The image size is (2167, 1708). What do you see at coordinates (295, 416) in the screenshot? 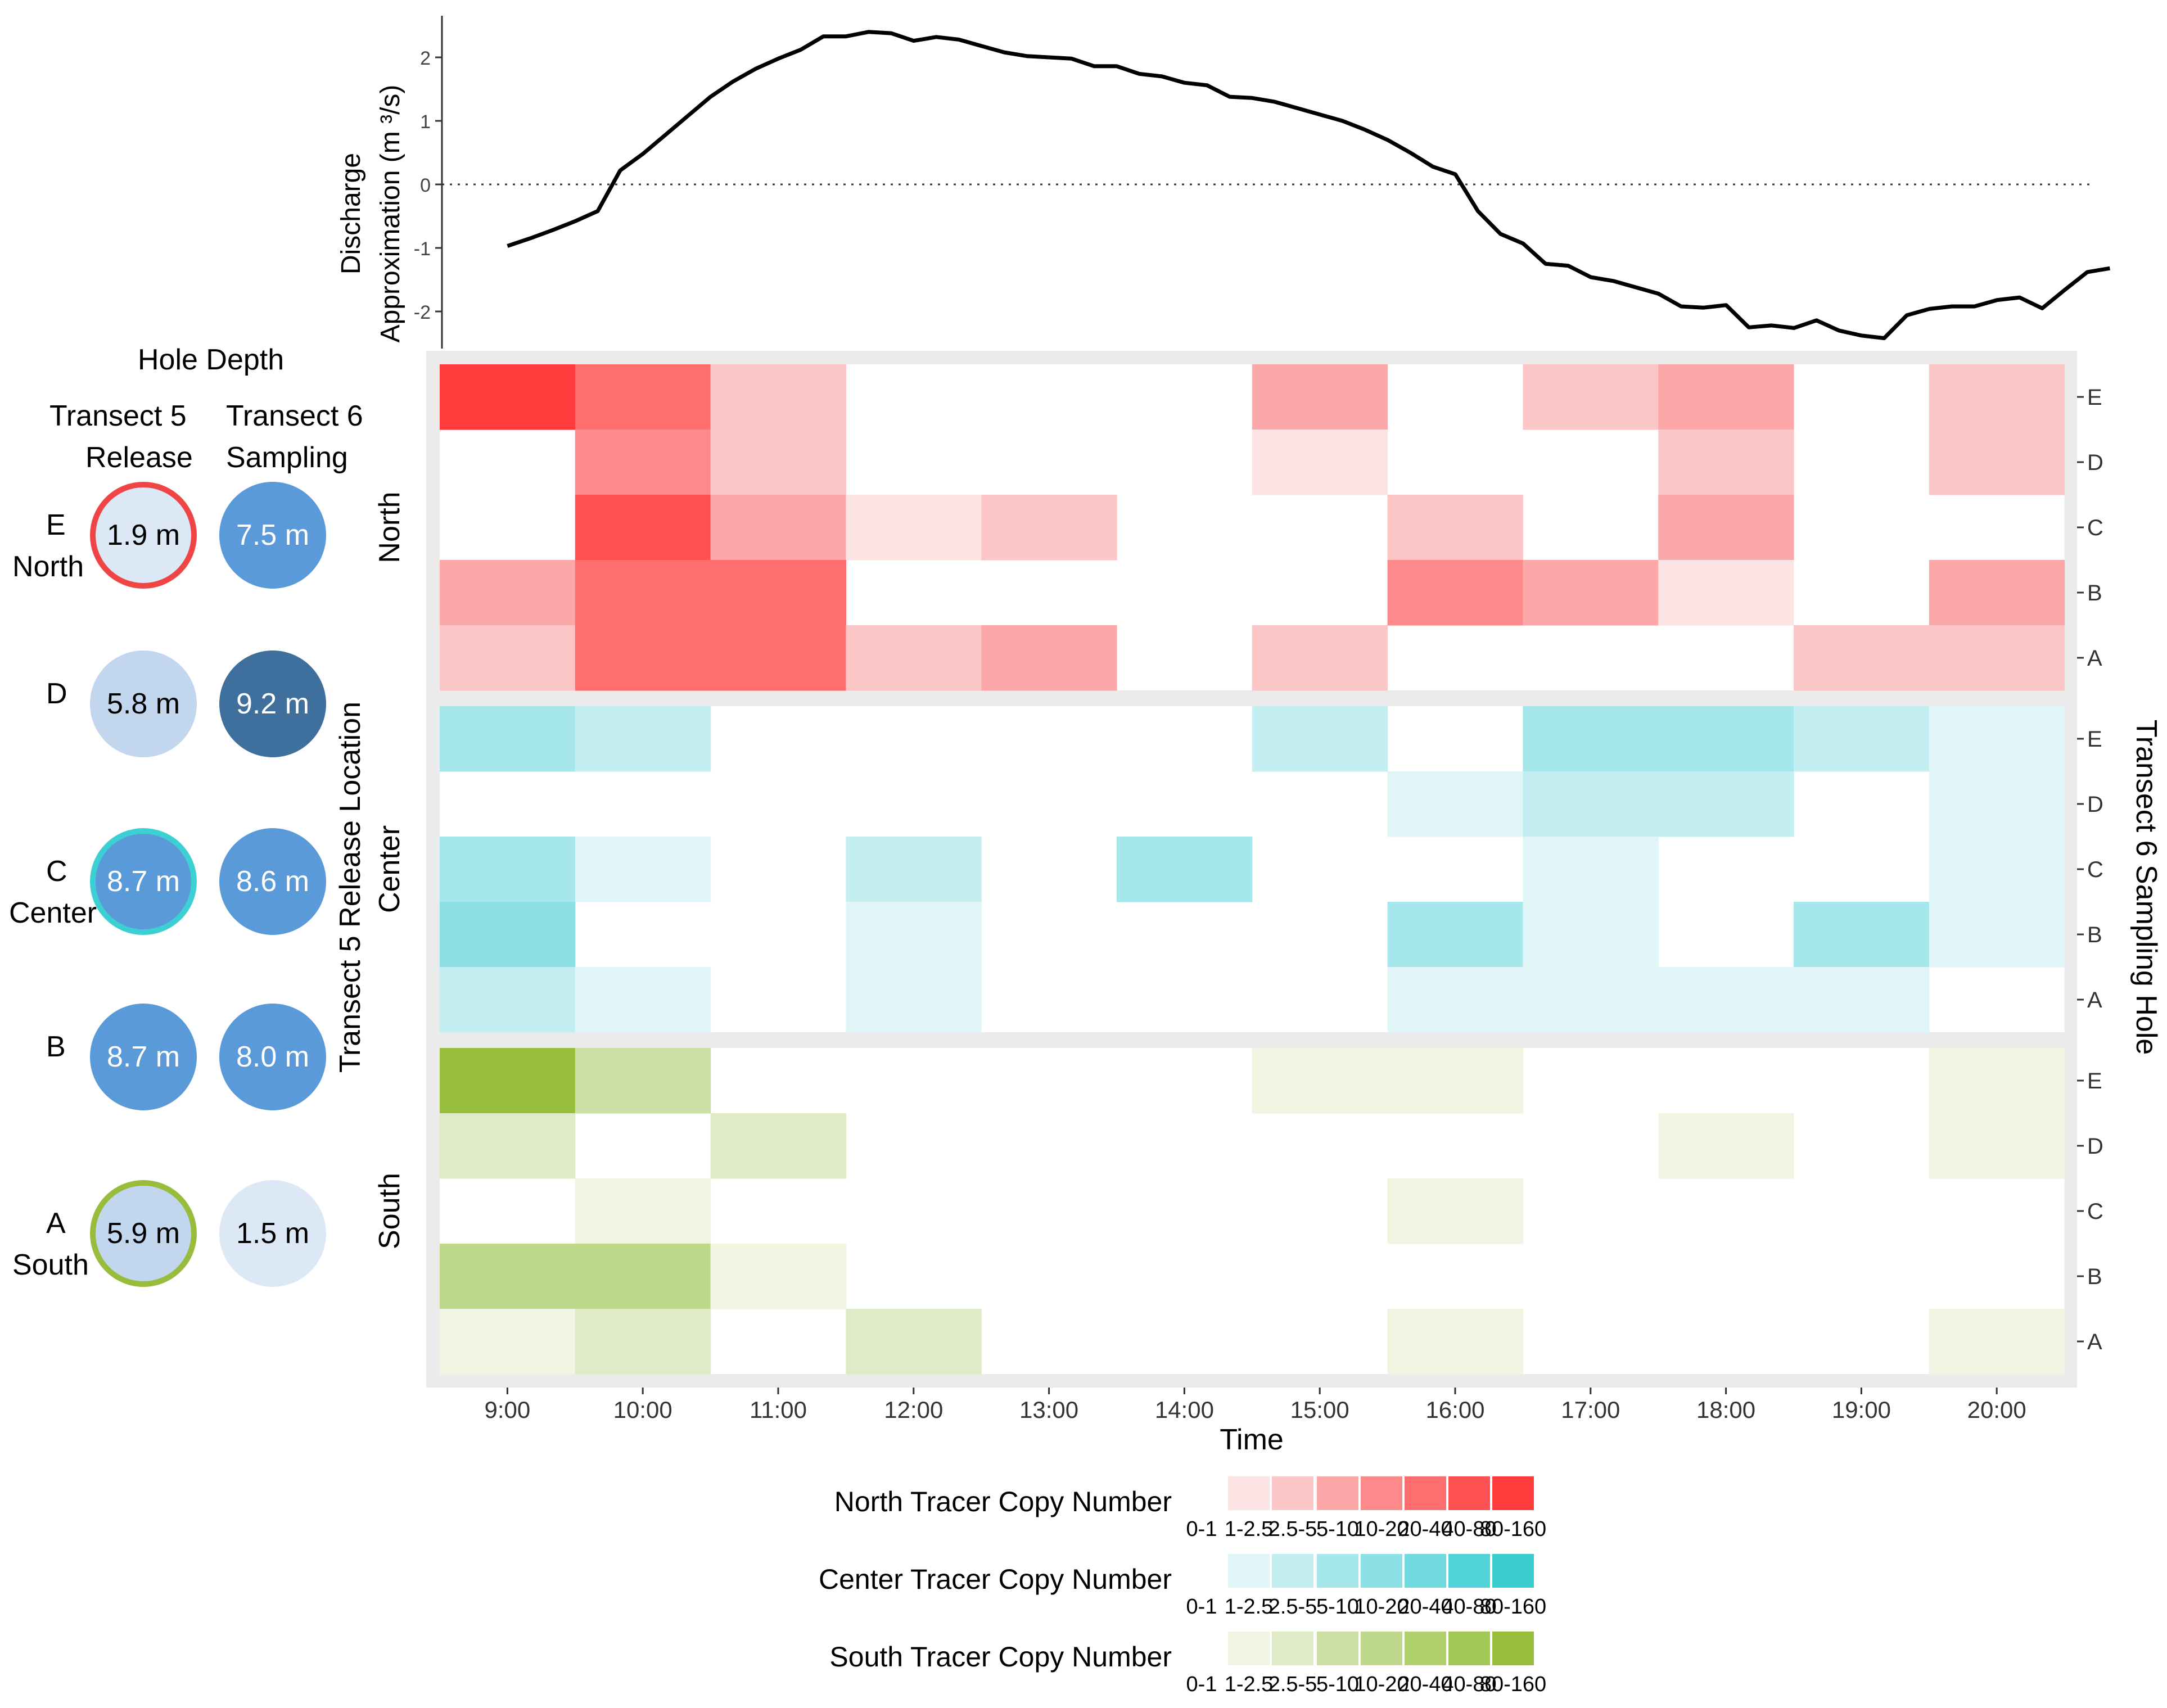
I see `transect6-header-line1: Transect 6` at bounding box center [295, 416].